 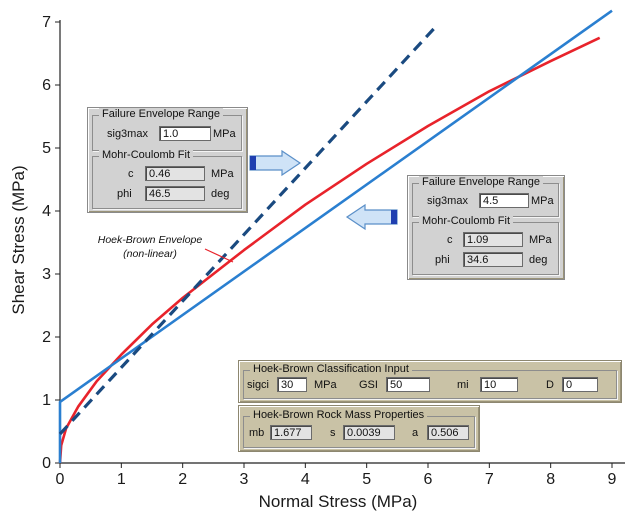 I want to click on x-tick-label: 5, so click(x=366, y=479).